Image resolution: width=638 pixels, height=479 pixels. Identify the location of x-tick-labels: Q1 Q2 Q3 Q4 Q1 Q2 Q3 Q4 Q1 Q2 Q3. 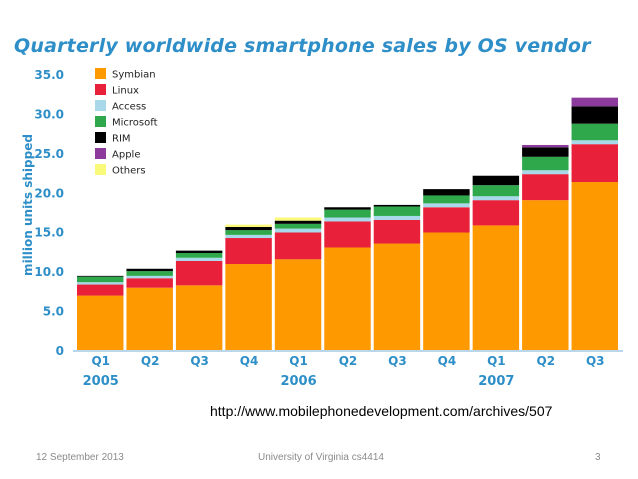
(347, 361).